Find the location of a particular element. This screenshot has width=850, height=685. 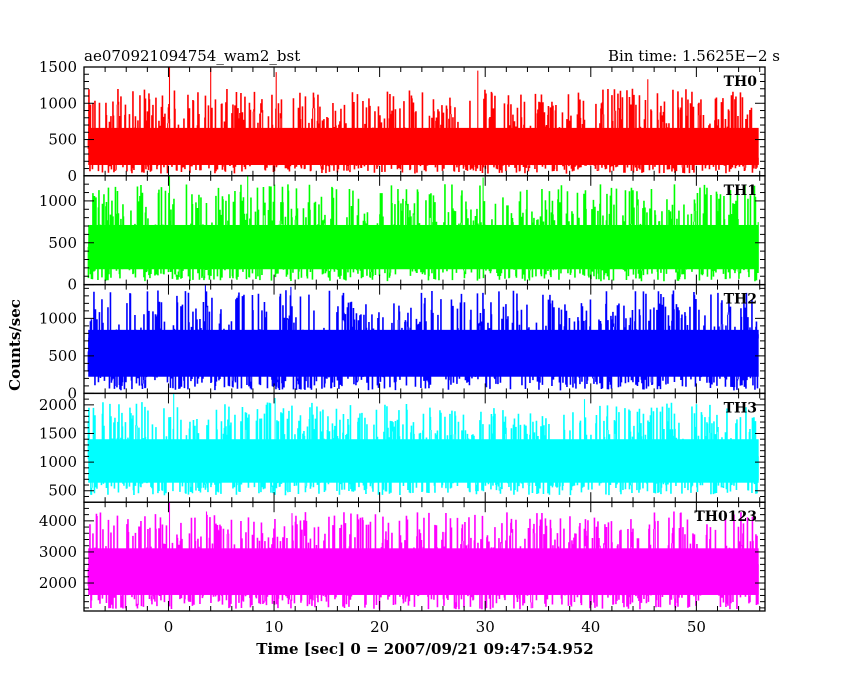

trace-core-th3 is located at coordinates (423, 461).